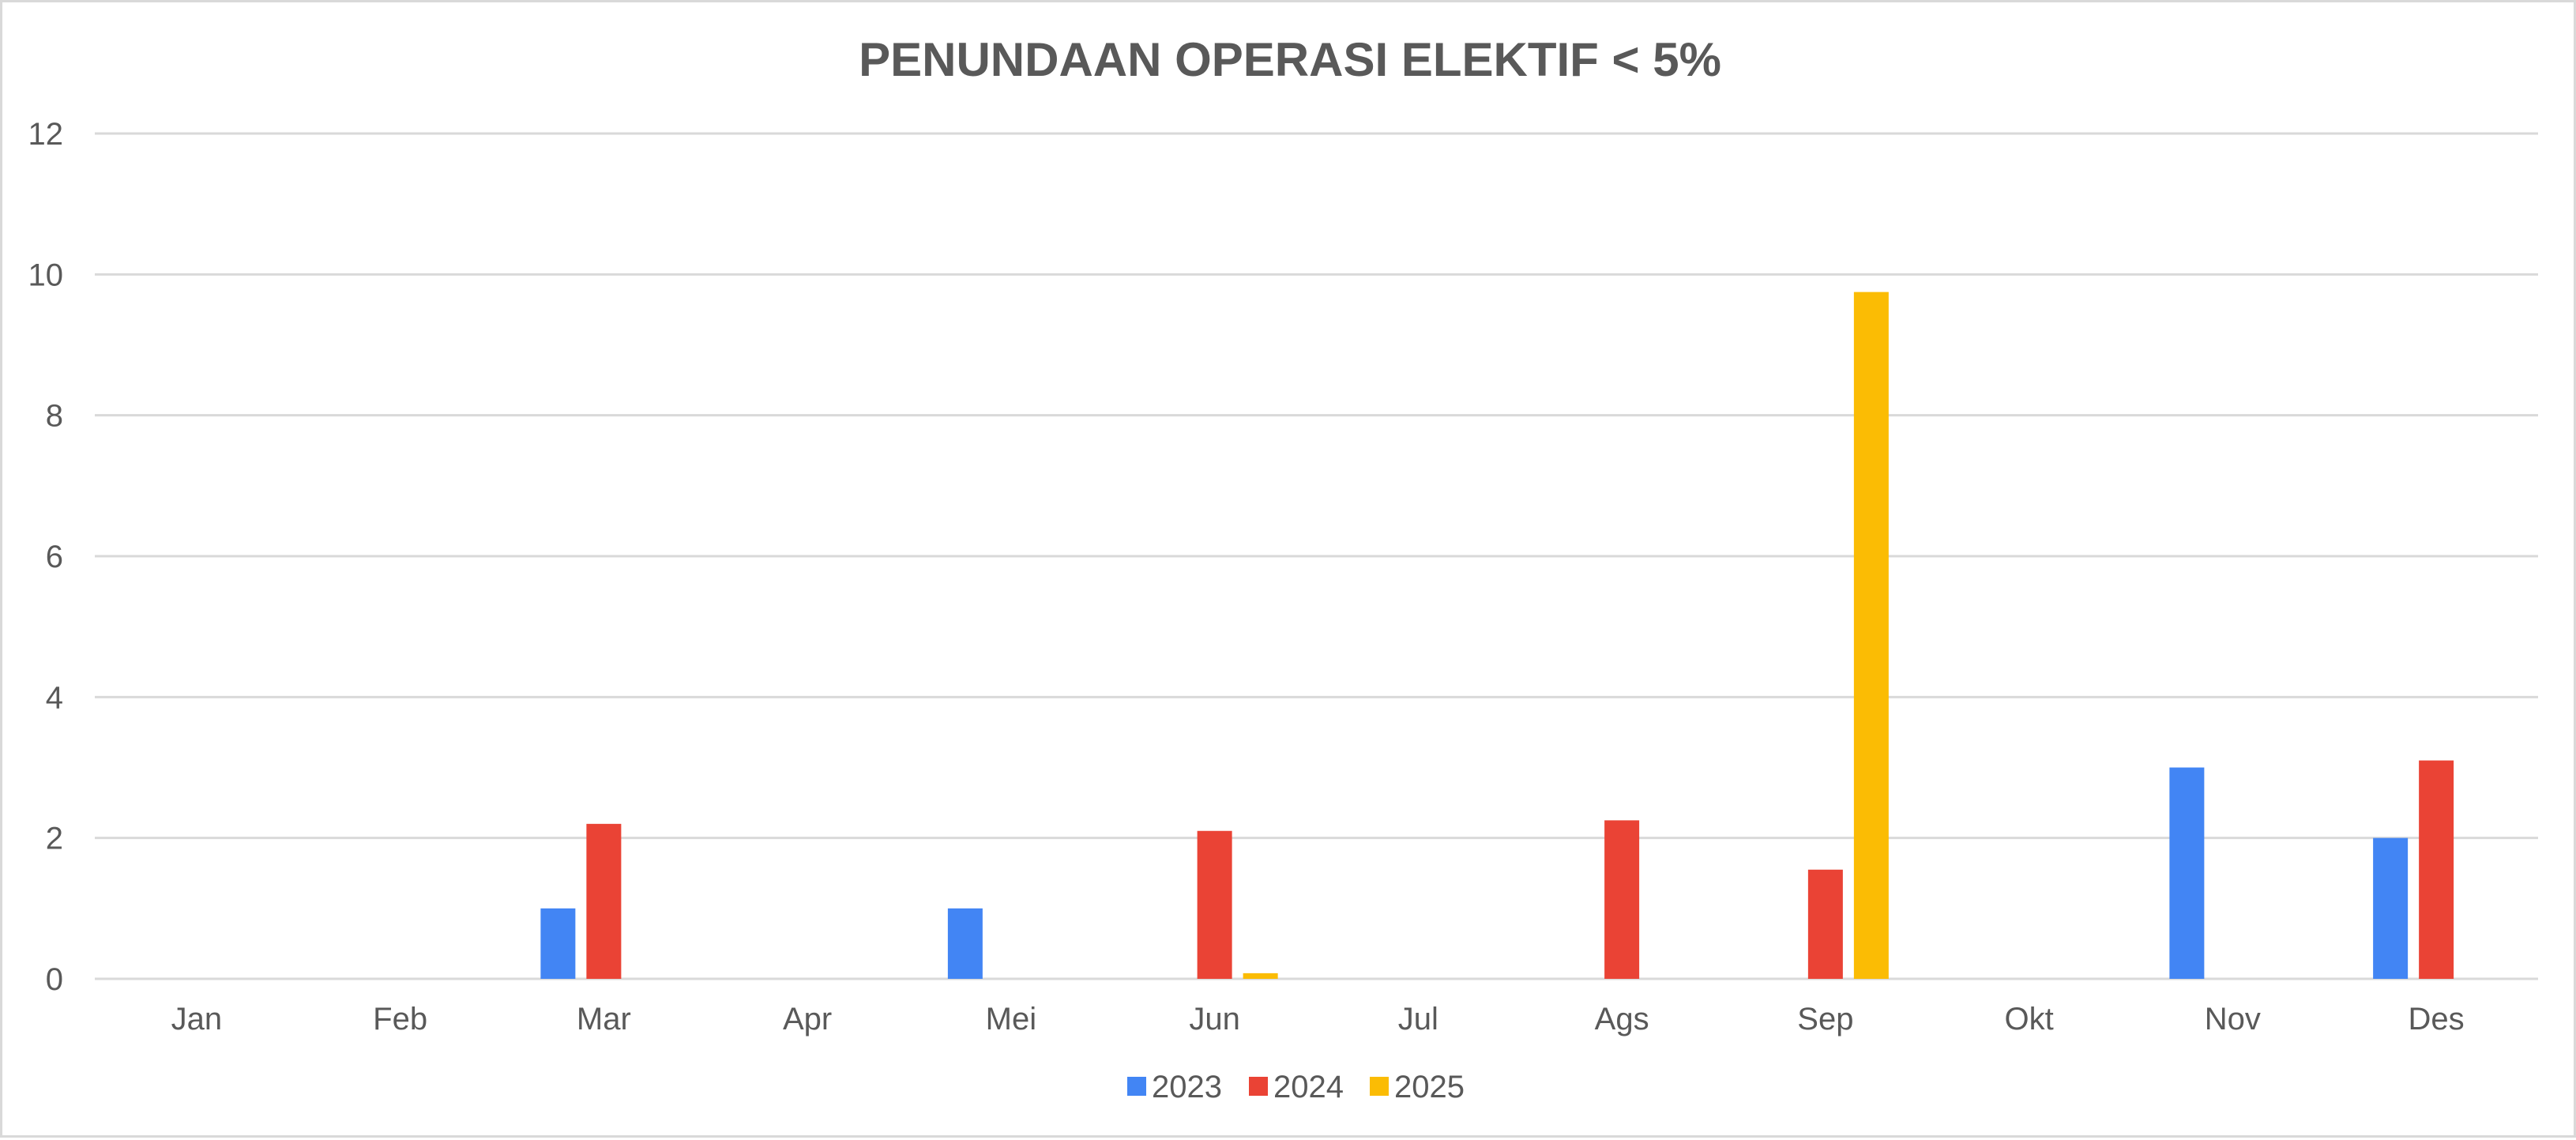 The image size is (2576, 1140). I want to click on bar-2024-des, so click(2436, 870).